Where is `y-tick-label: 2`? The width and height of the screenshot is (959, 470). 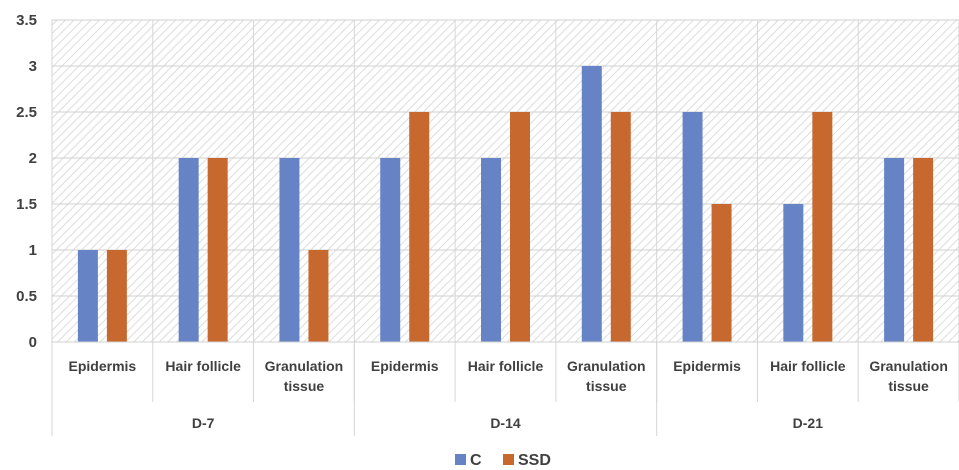
y-tick-label: 2 is located at coordinates (33, 158).